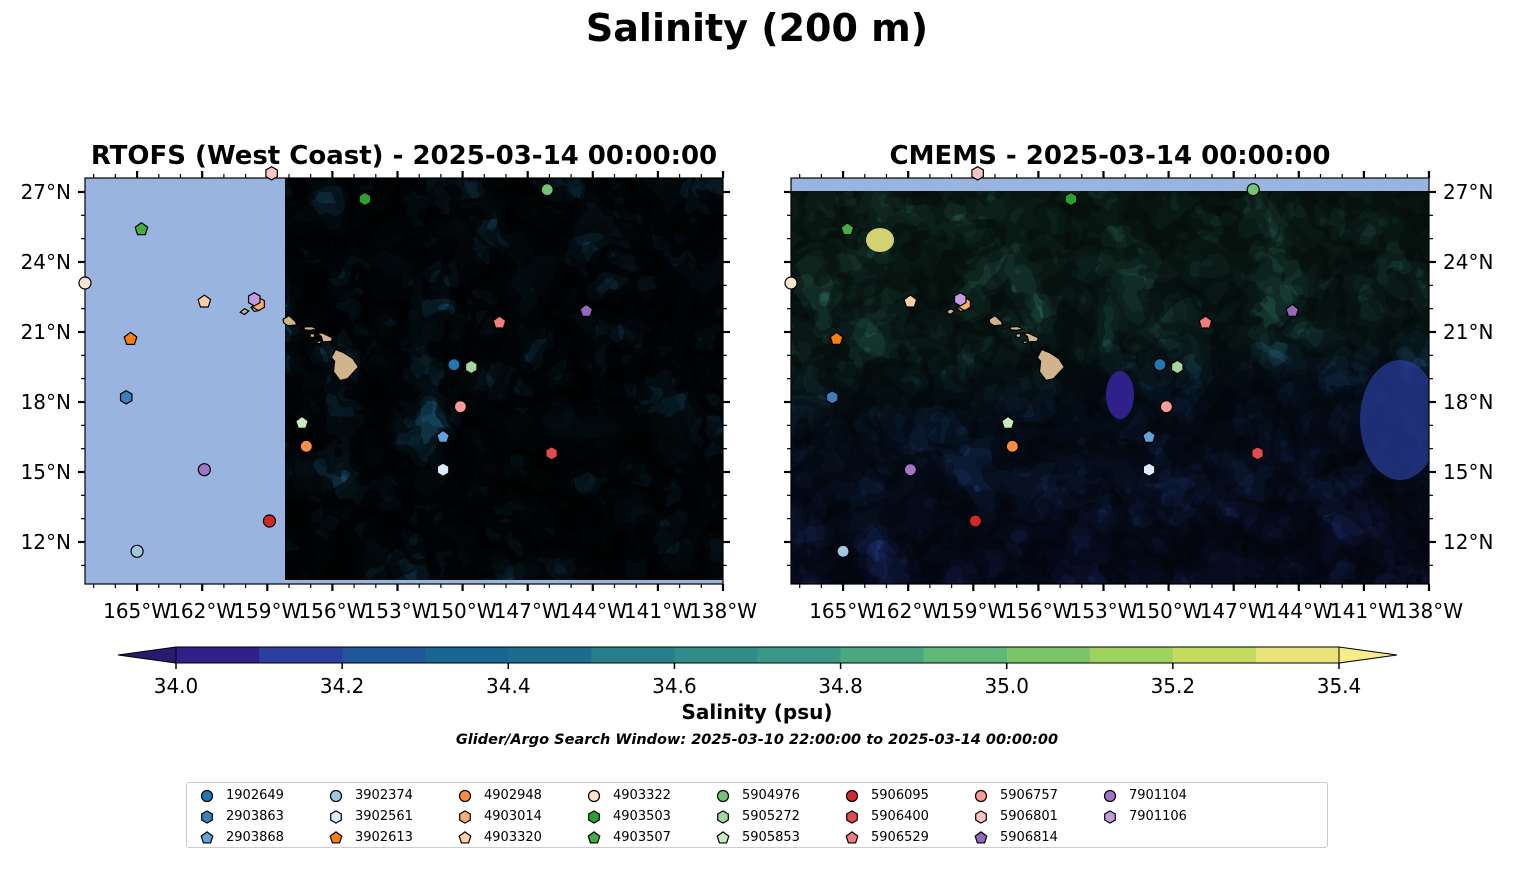 This screenshot has width=1514, height=889. What do you see at coordinates (1158, 816) in the screenshot?
I see `legend-label: 7901106` at bounding box center [1158, 816].